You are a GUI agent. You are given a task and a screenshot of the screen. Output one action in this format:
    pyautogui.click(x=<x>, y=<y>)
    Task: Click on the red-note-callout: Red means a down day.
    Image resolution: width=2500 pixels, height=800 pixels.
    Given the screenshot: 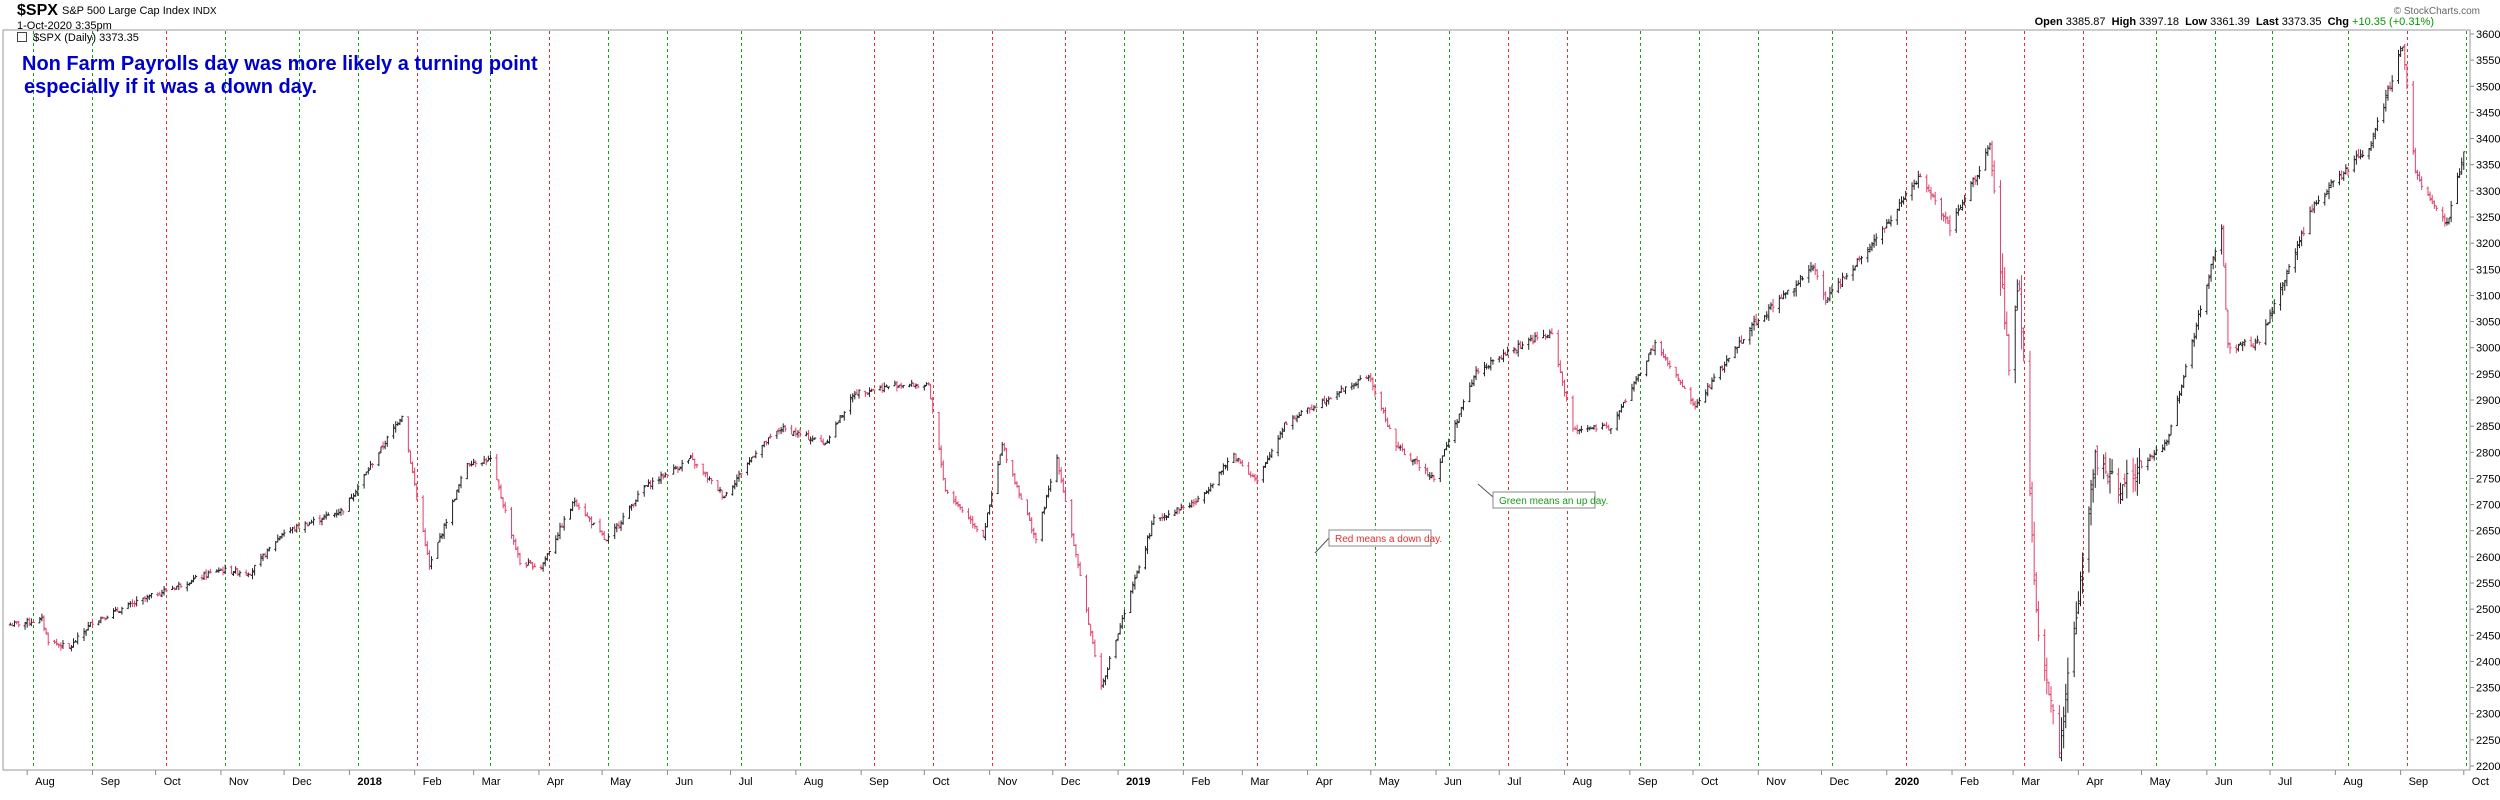 What is the action you would take?
    pyautogui.click(x=1378, y=541)
    